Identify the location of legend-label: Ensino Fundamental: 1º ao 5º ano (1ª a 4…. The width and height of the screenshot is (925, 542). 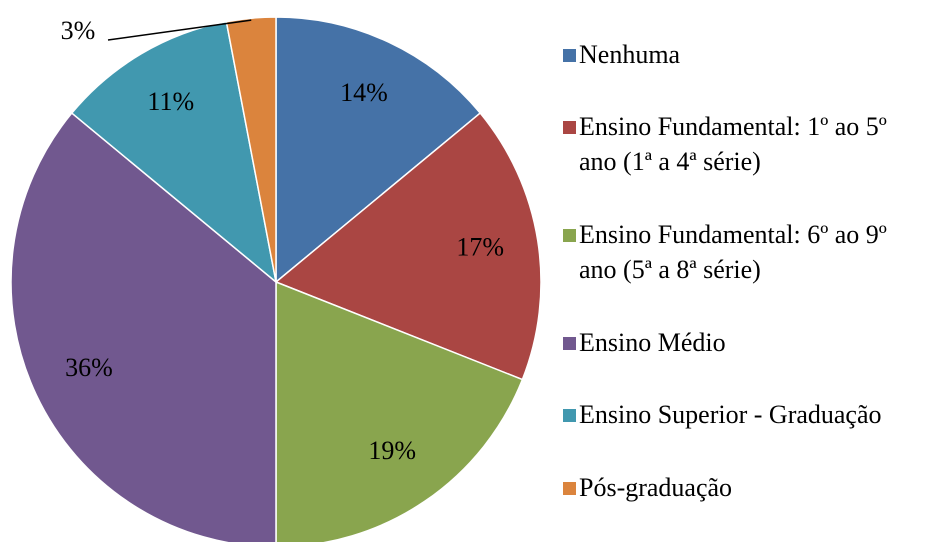
(733, 144).